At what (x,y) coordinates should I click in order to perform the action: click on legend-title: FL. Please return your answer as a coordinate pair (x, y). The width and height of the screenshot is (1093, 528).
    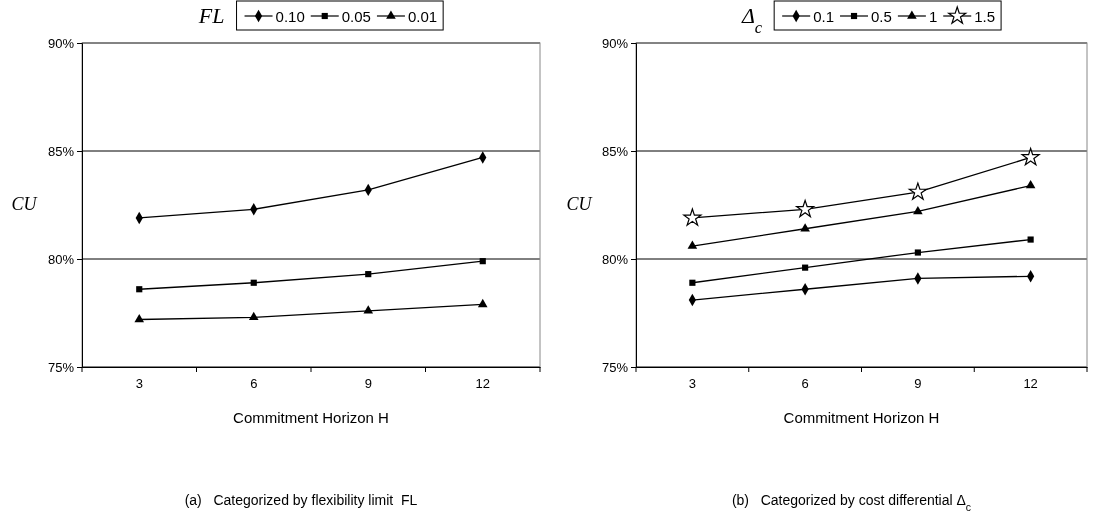
    Looking at the image, I should click on (211, 15).